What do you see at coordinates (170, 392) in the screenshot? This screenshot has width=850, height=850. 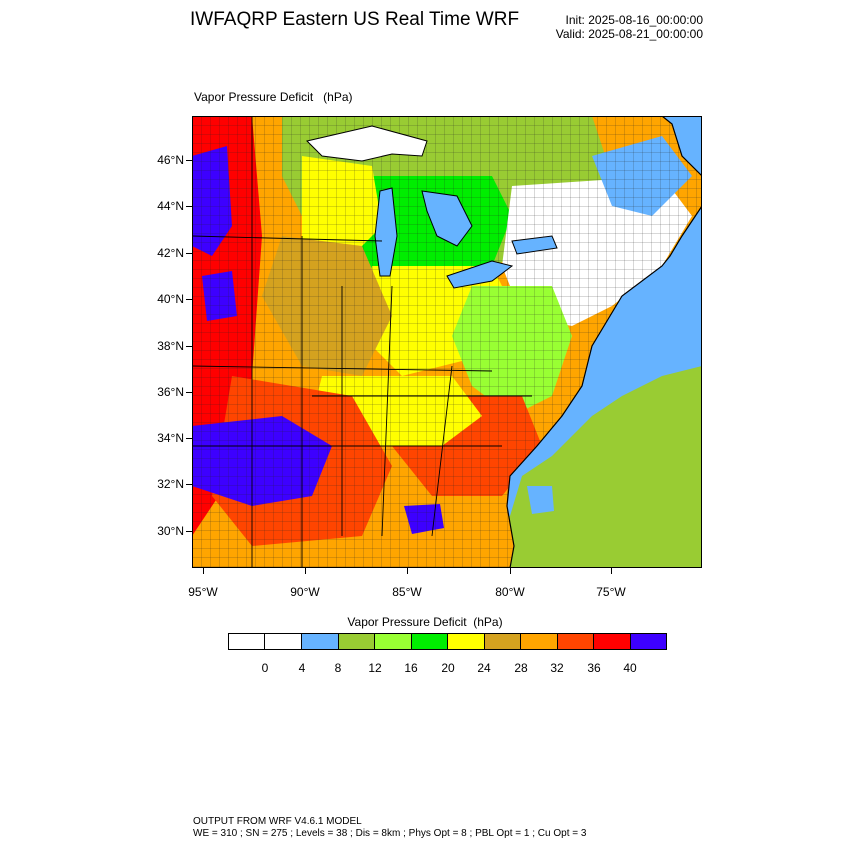 I see `lat-label: 36°N` at bounding box center [170, 392].